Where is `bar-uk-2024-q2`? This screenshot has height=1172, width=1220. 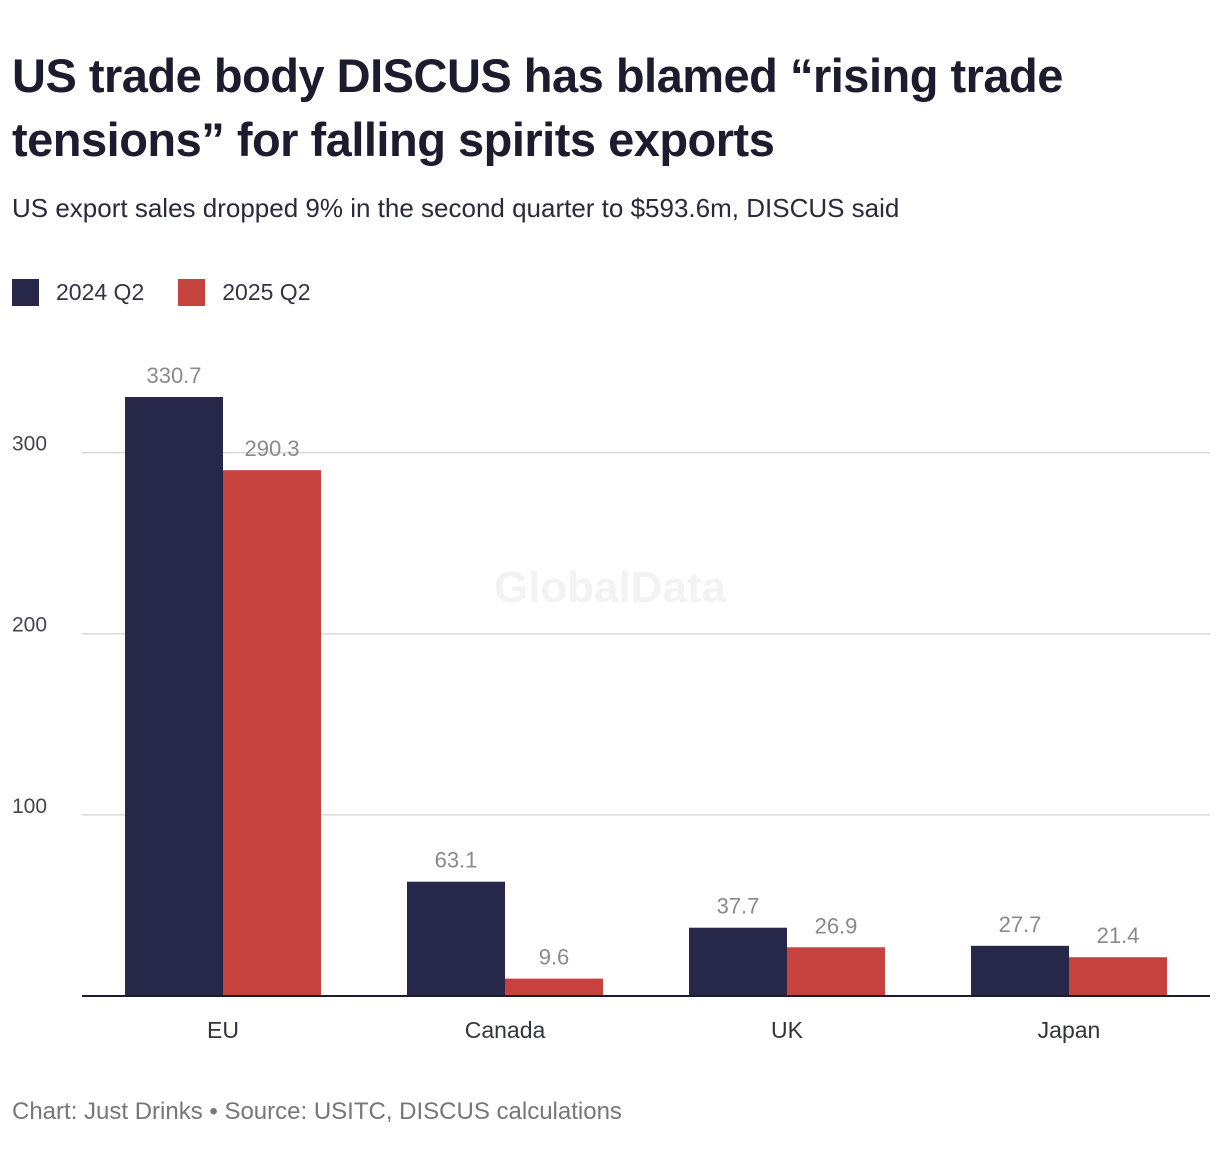 bar-uk-2024-q2 is located at coordinates (738, 961).